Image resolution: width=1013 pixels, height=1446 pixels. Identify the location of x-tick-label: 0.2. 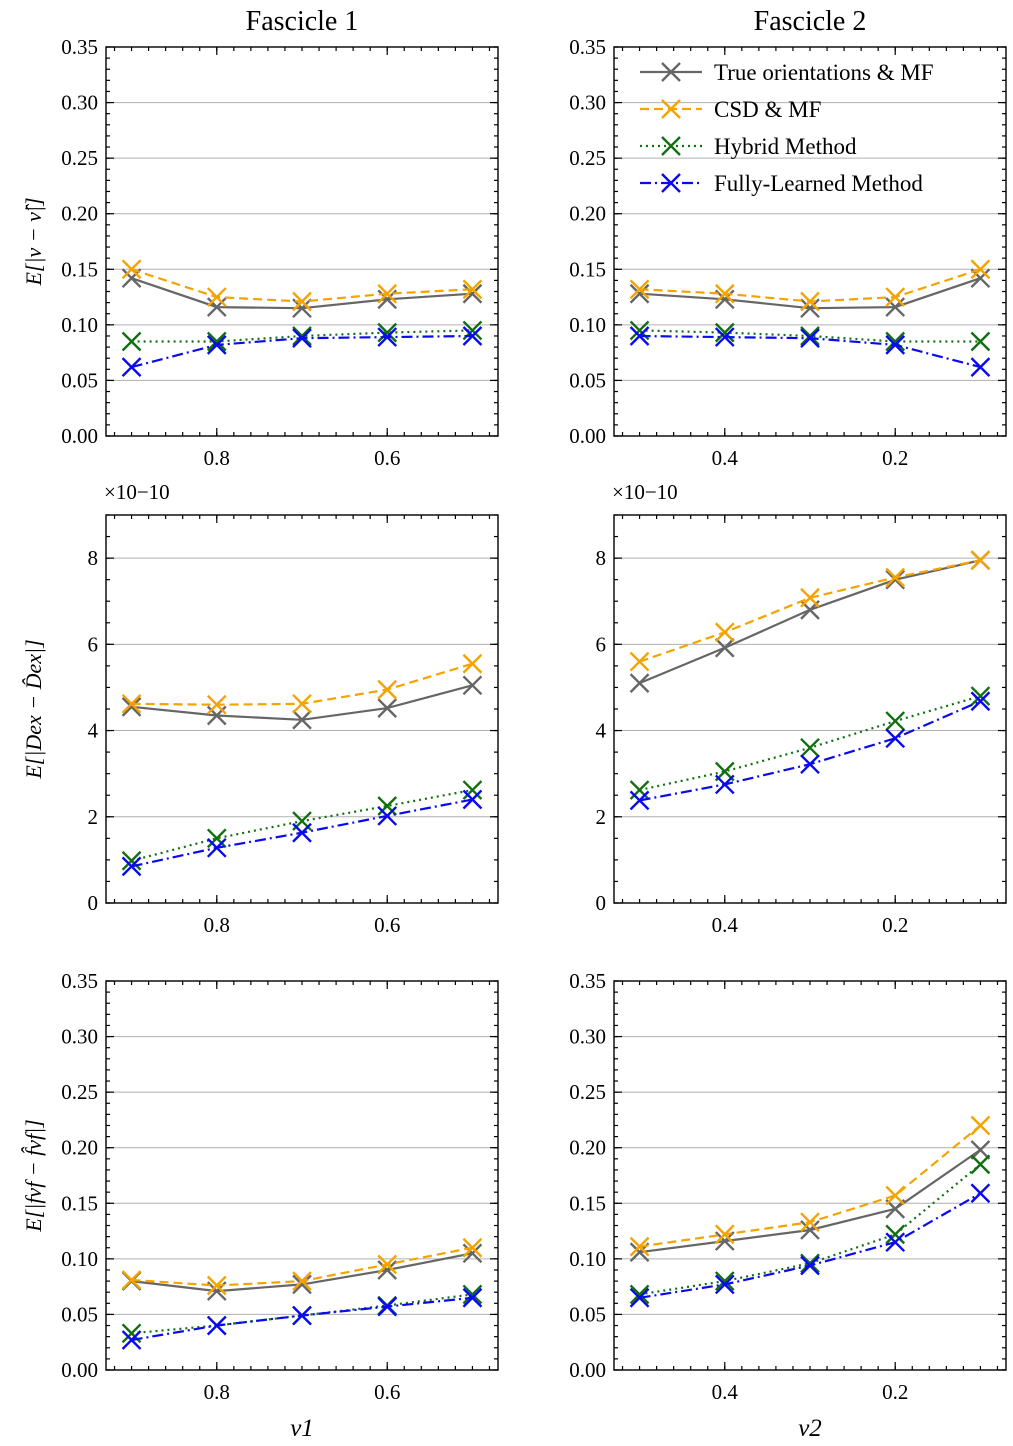
(895, 458).